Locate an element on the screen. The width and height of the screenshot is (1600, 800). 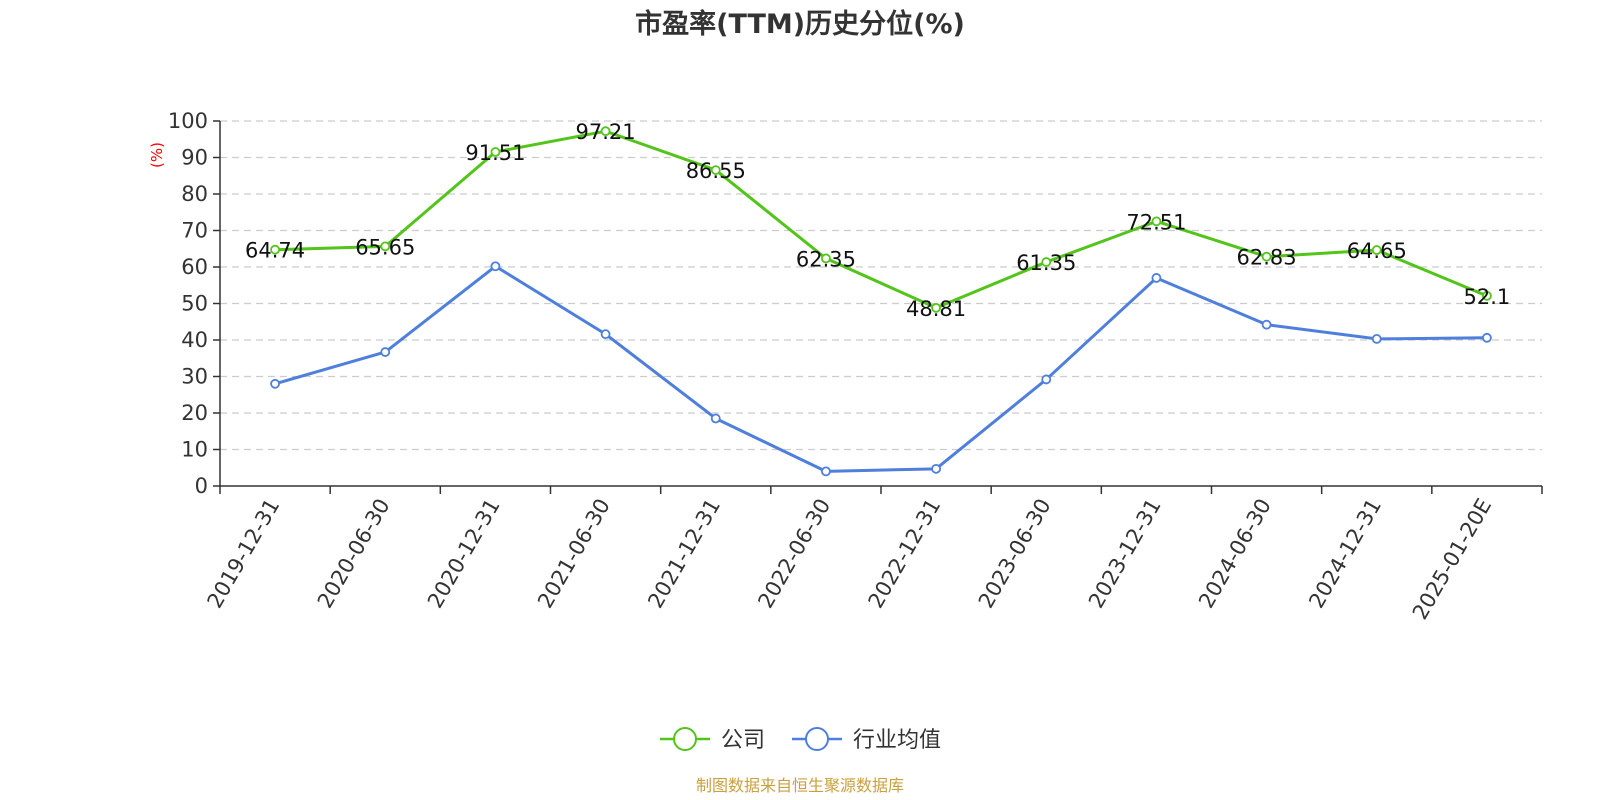
data-label: 72.51 is located at coordinates (1156, 222).